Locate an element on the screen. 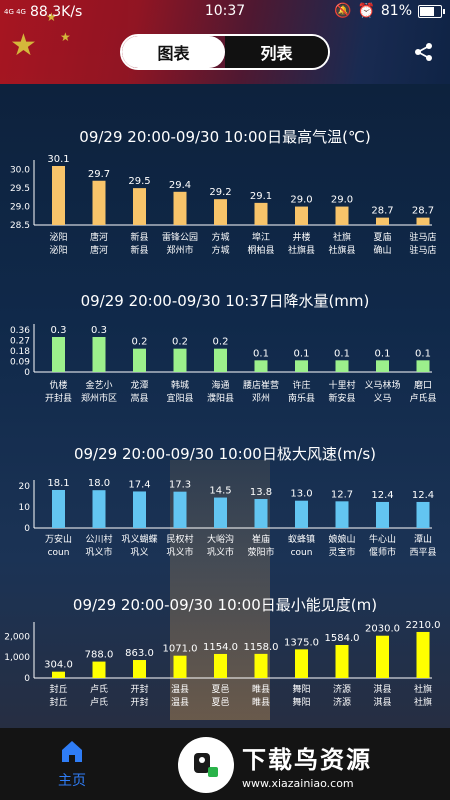 The height and width of the screenshot is (800, 450). x-tick-label: 金艺小 is located at coordinates (98, 385).